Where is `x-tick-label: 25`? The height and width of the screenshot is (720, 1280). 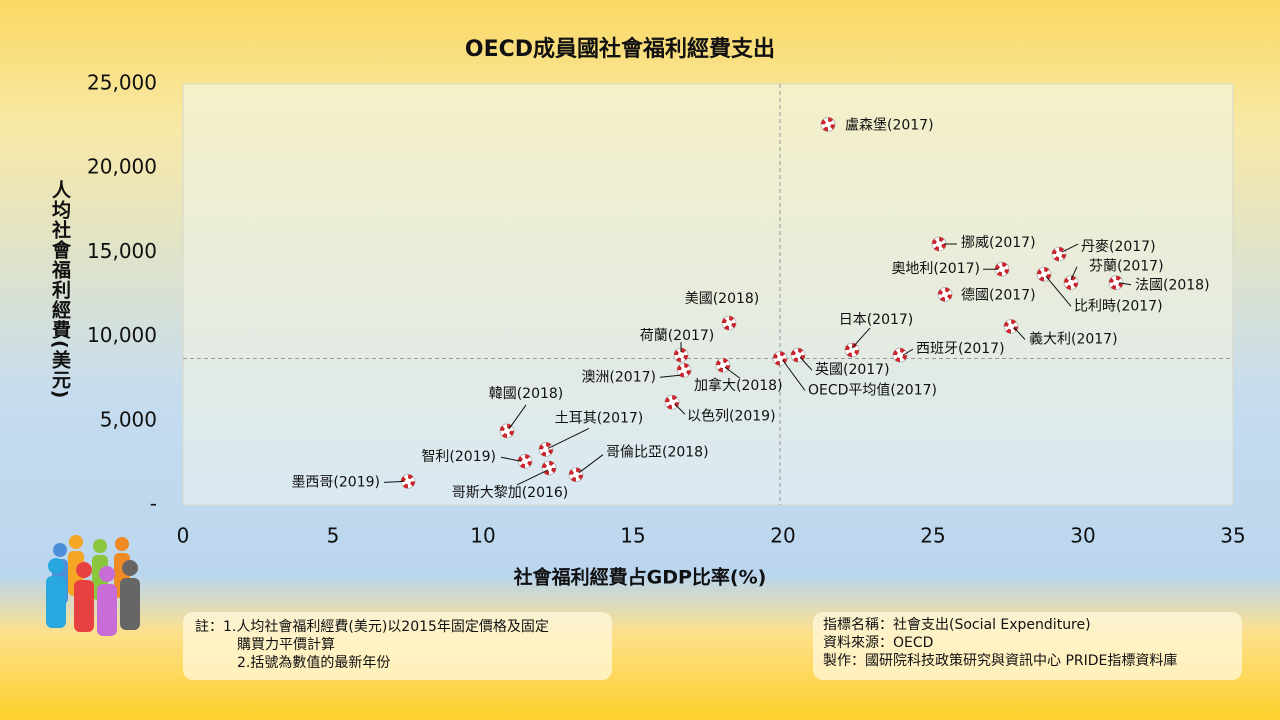
x-tick-label: 25 is located at coordinates (932, 536).